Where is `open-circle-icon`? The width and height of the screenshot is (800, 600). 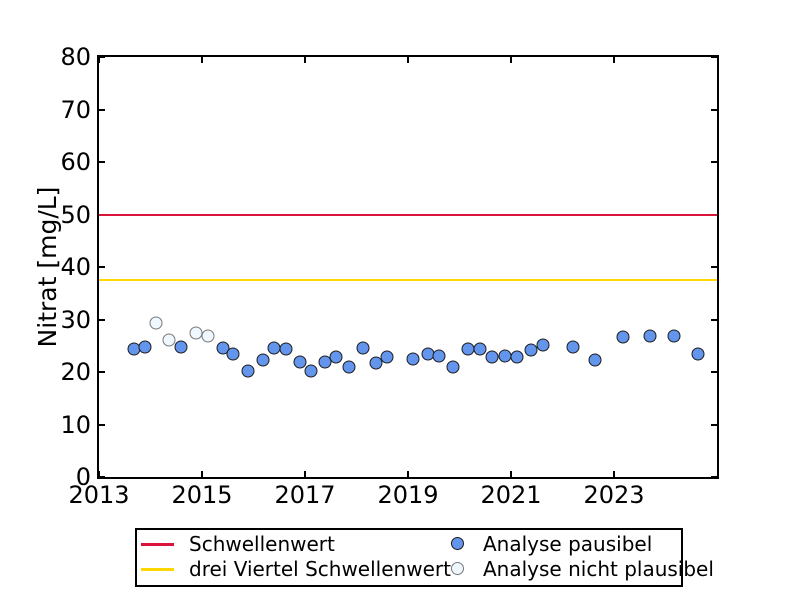
open-circle-icon is located at coordinates (457, 568).